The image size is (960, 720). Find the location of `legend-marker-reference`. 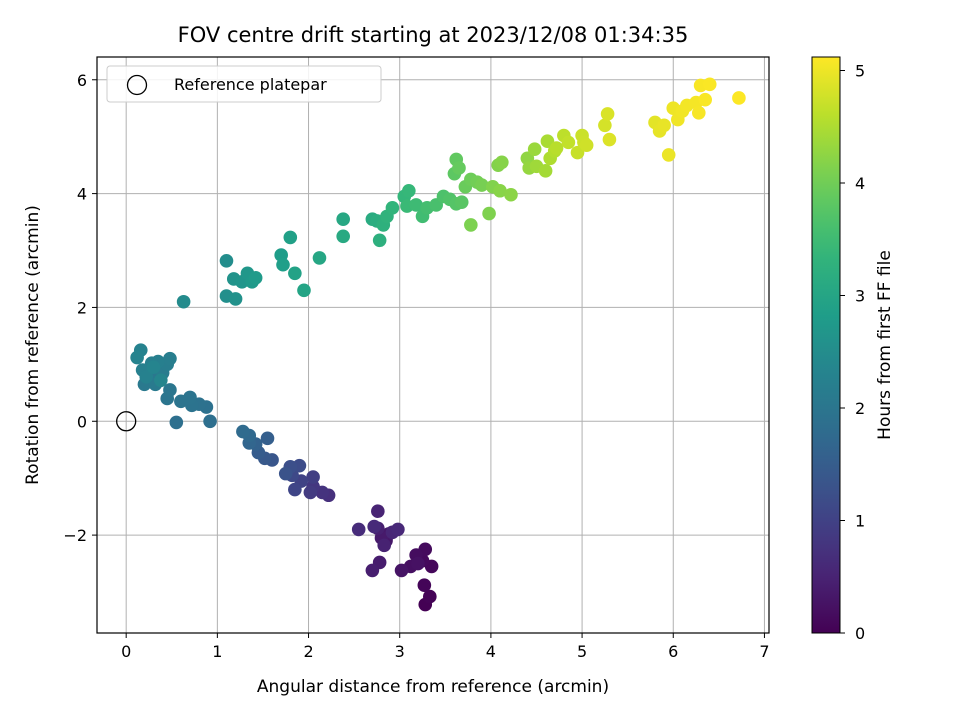

legend-marker-reference is located at coordinates (137, 85).